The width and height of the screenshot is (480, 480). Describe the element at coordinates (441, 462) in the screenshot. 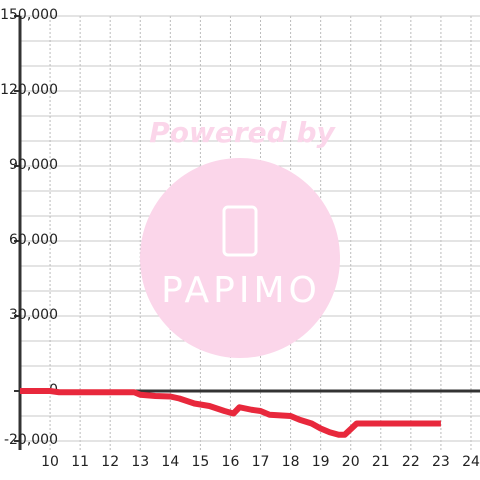

I see `x-tick-label: 23` at that location.